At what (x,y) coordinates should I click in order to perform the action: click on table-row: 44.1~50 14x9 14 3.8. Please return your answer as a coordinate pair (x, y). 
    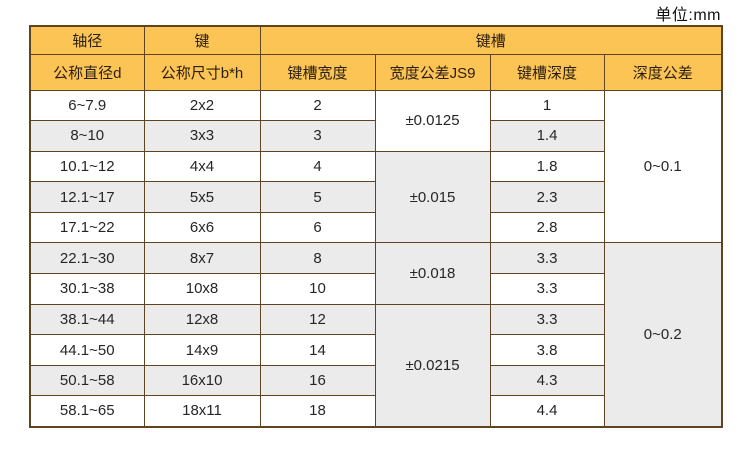
    Looking at the image, I should click on (375, 350).